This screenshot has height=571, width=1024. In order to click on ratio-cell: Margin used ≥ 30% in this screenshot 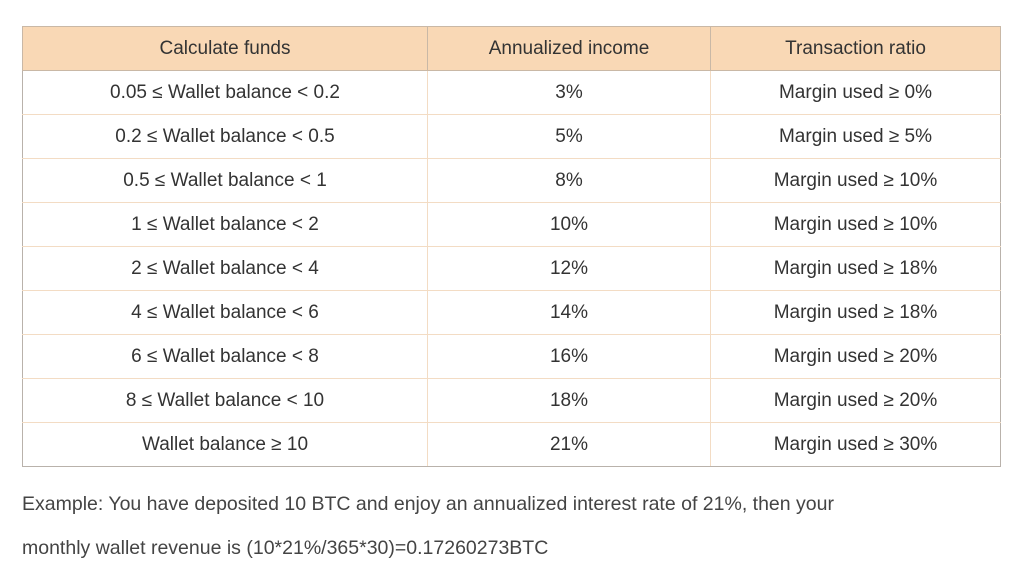, I will do `click(855, 444)`.